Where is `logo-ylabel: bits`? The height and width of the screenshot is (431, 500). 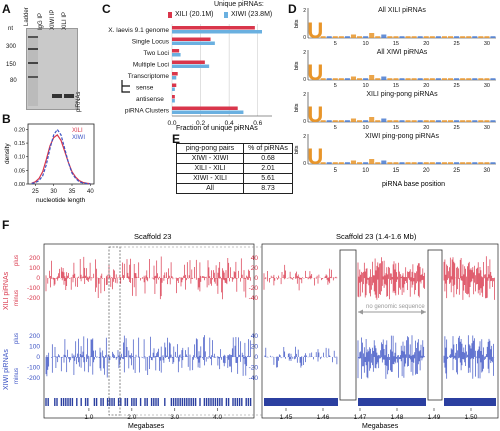
logo-ylabel: bits is located at coordinates (297, 65).